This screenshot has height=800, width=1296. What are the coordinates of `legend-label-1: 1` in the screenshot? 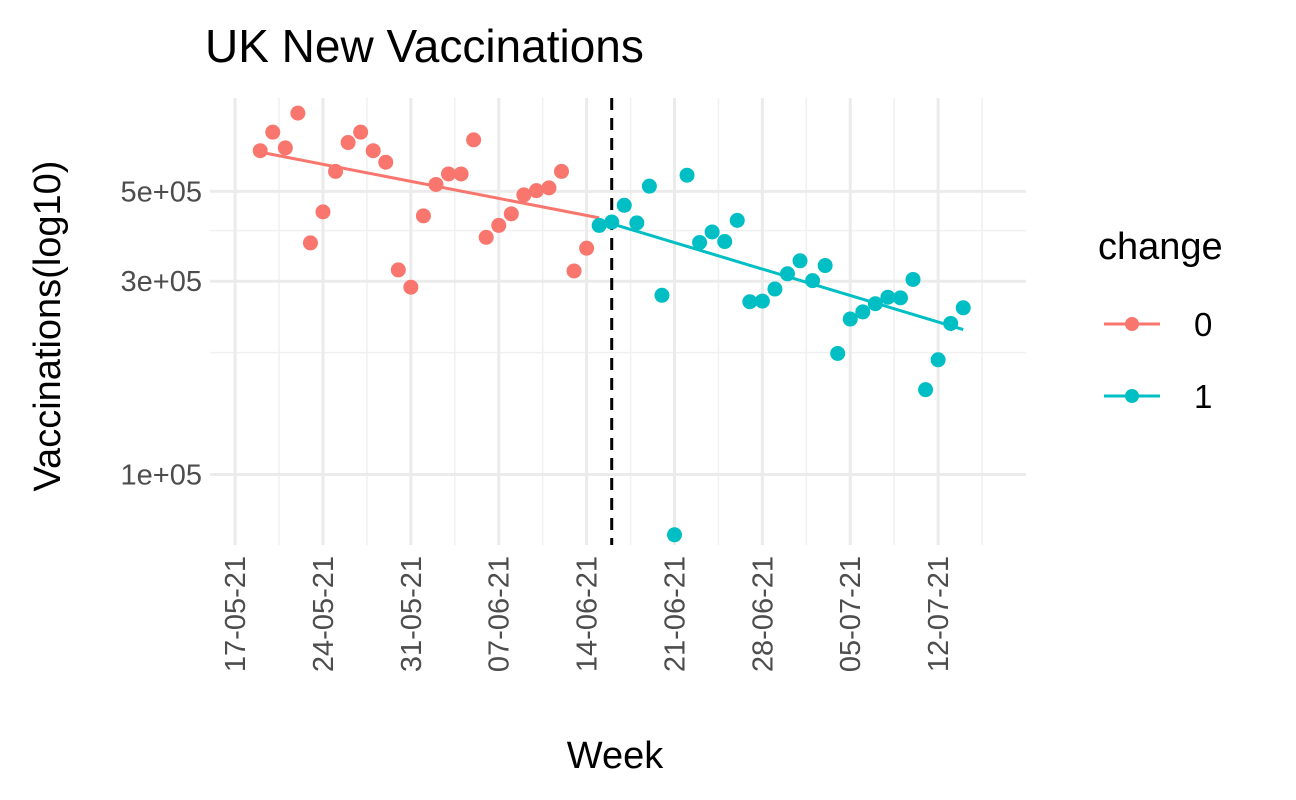 It's located at (1203, 396).